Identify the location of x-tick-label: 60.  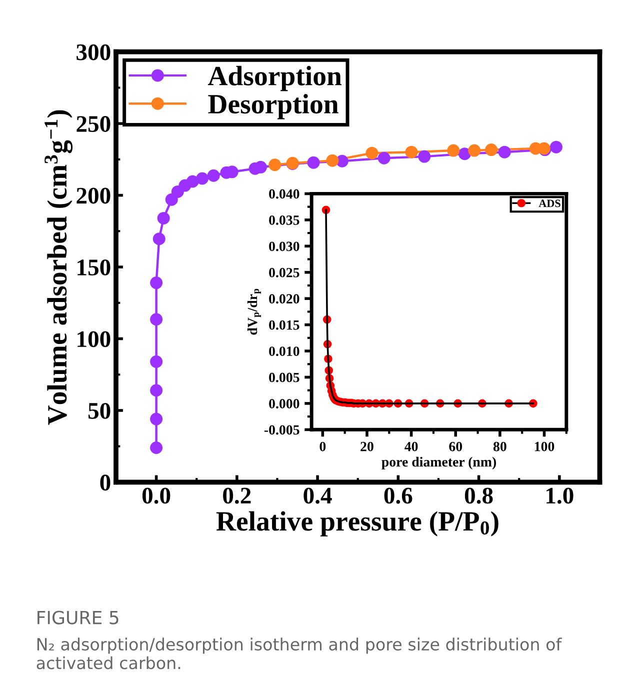
(455, 447).